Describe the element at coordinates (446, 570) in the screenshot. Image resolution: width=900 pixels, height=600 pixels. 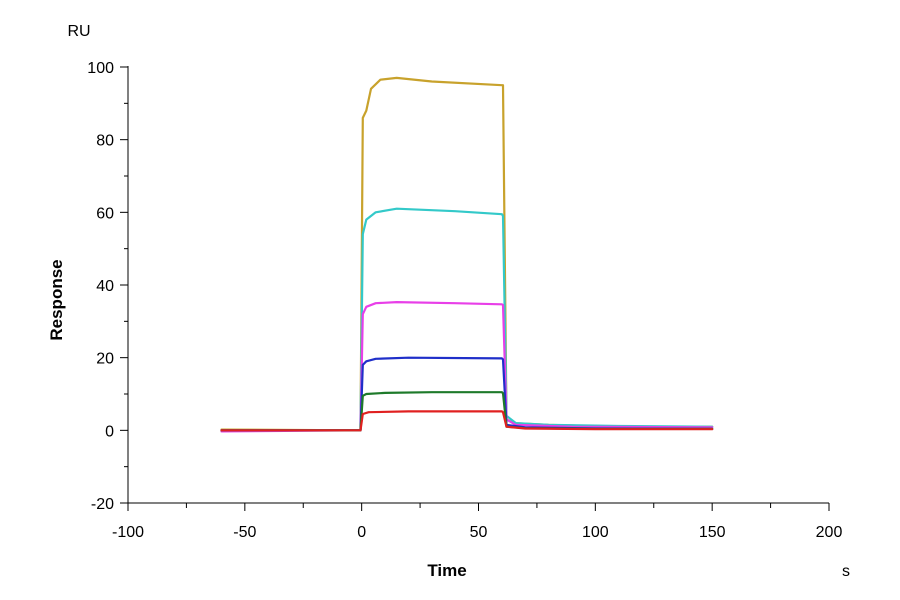
I see `x-axis-title: Time` at that location.